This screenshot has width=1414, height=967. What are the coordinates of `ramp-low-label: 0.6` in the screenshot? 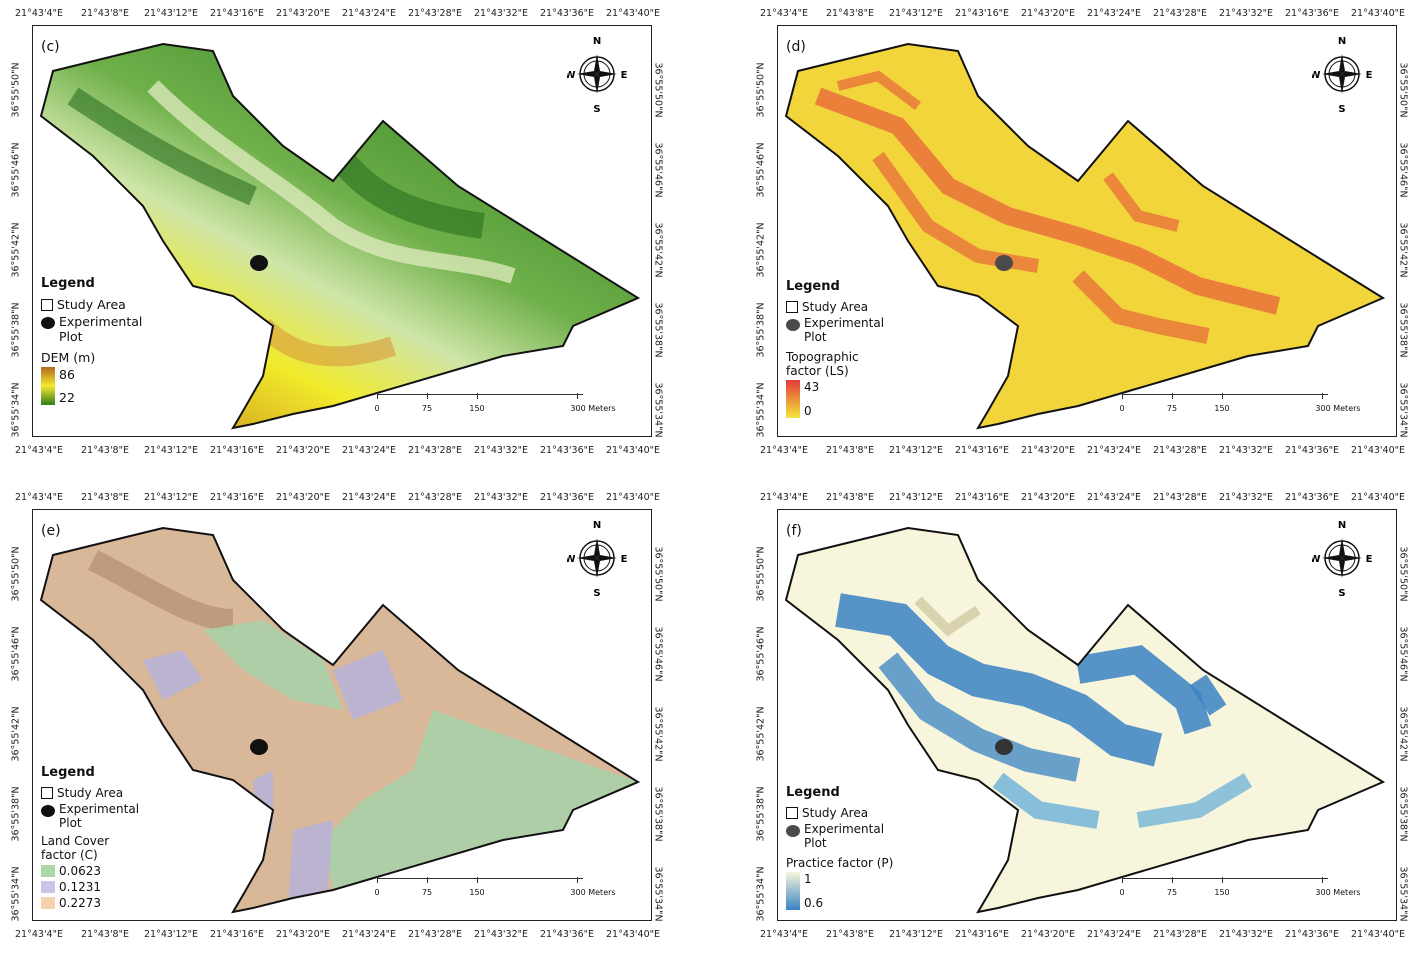 It's located at (814, 903).